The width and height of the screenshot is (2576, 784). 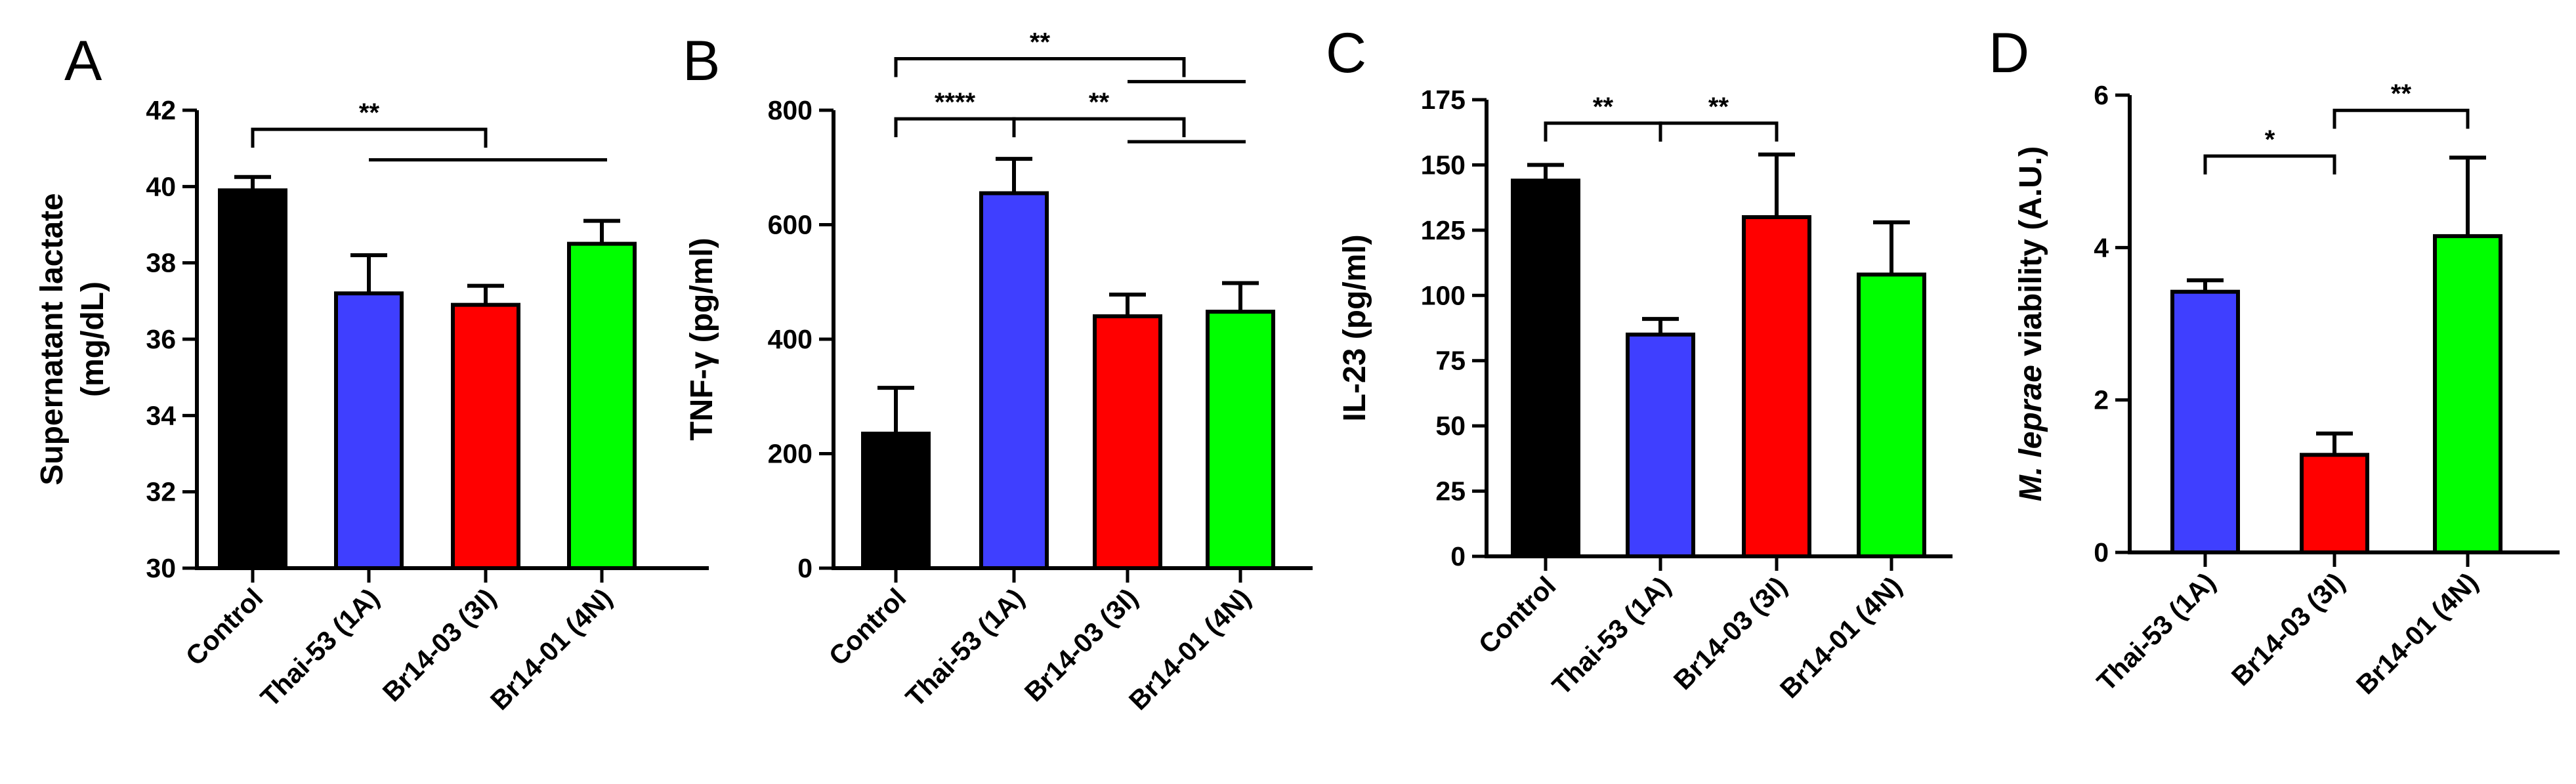 What do you see at coordinates (955, 102) in the screenshot?
I see `chart-1-significance-label: ****` at bounding box center [955, 102].